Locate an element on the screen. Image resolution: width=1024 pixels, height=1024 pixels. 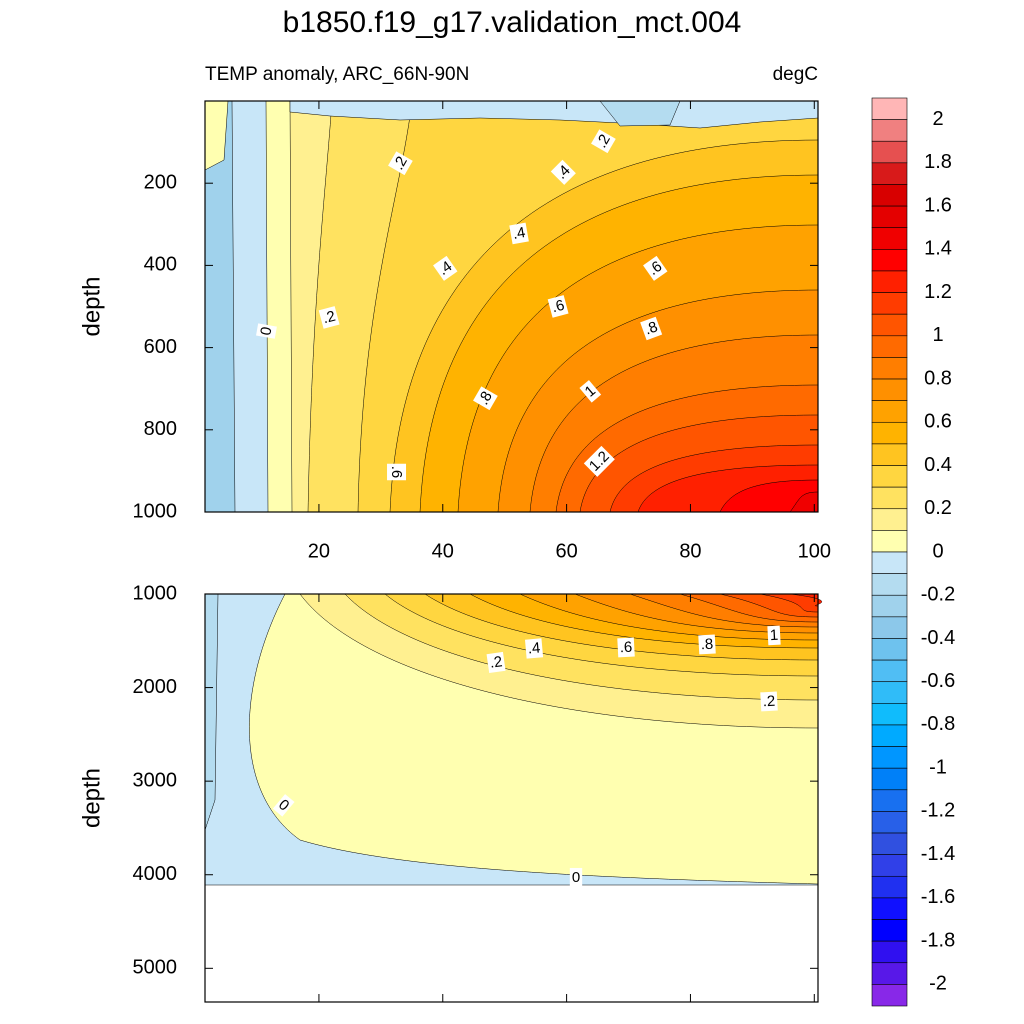
x-tick-label: 20 is located at coordinates (319, 551).